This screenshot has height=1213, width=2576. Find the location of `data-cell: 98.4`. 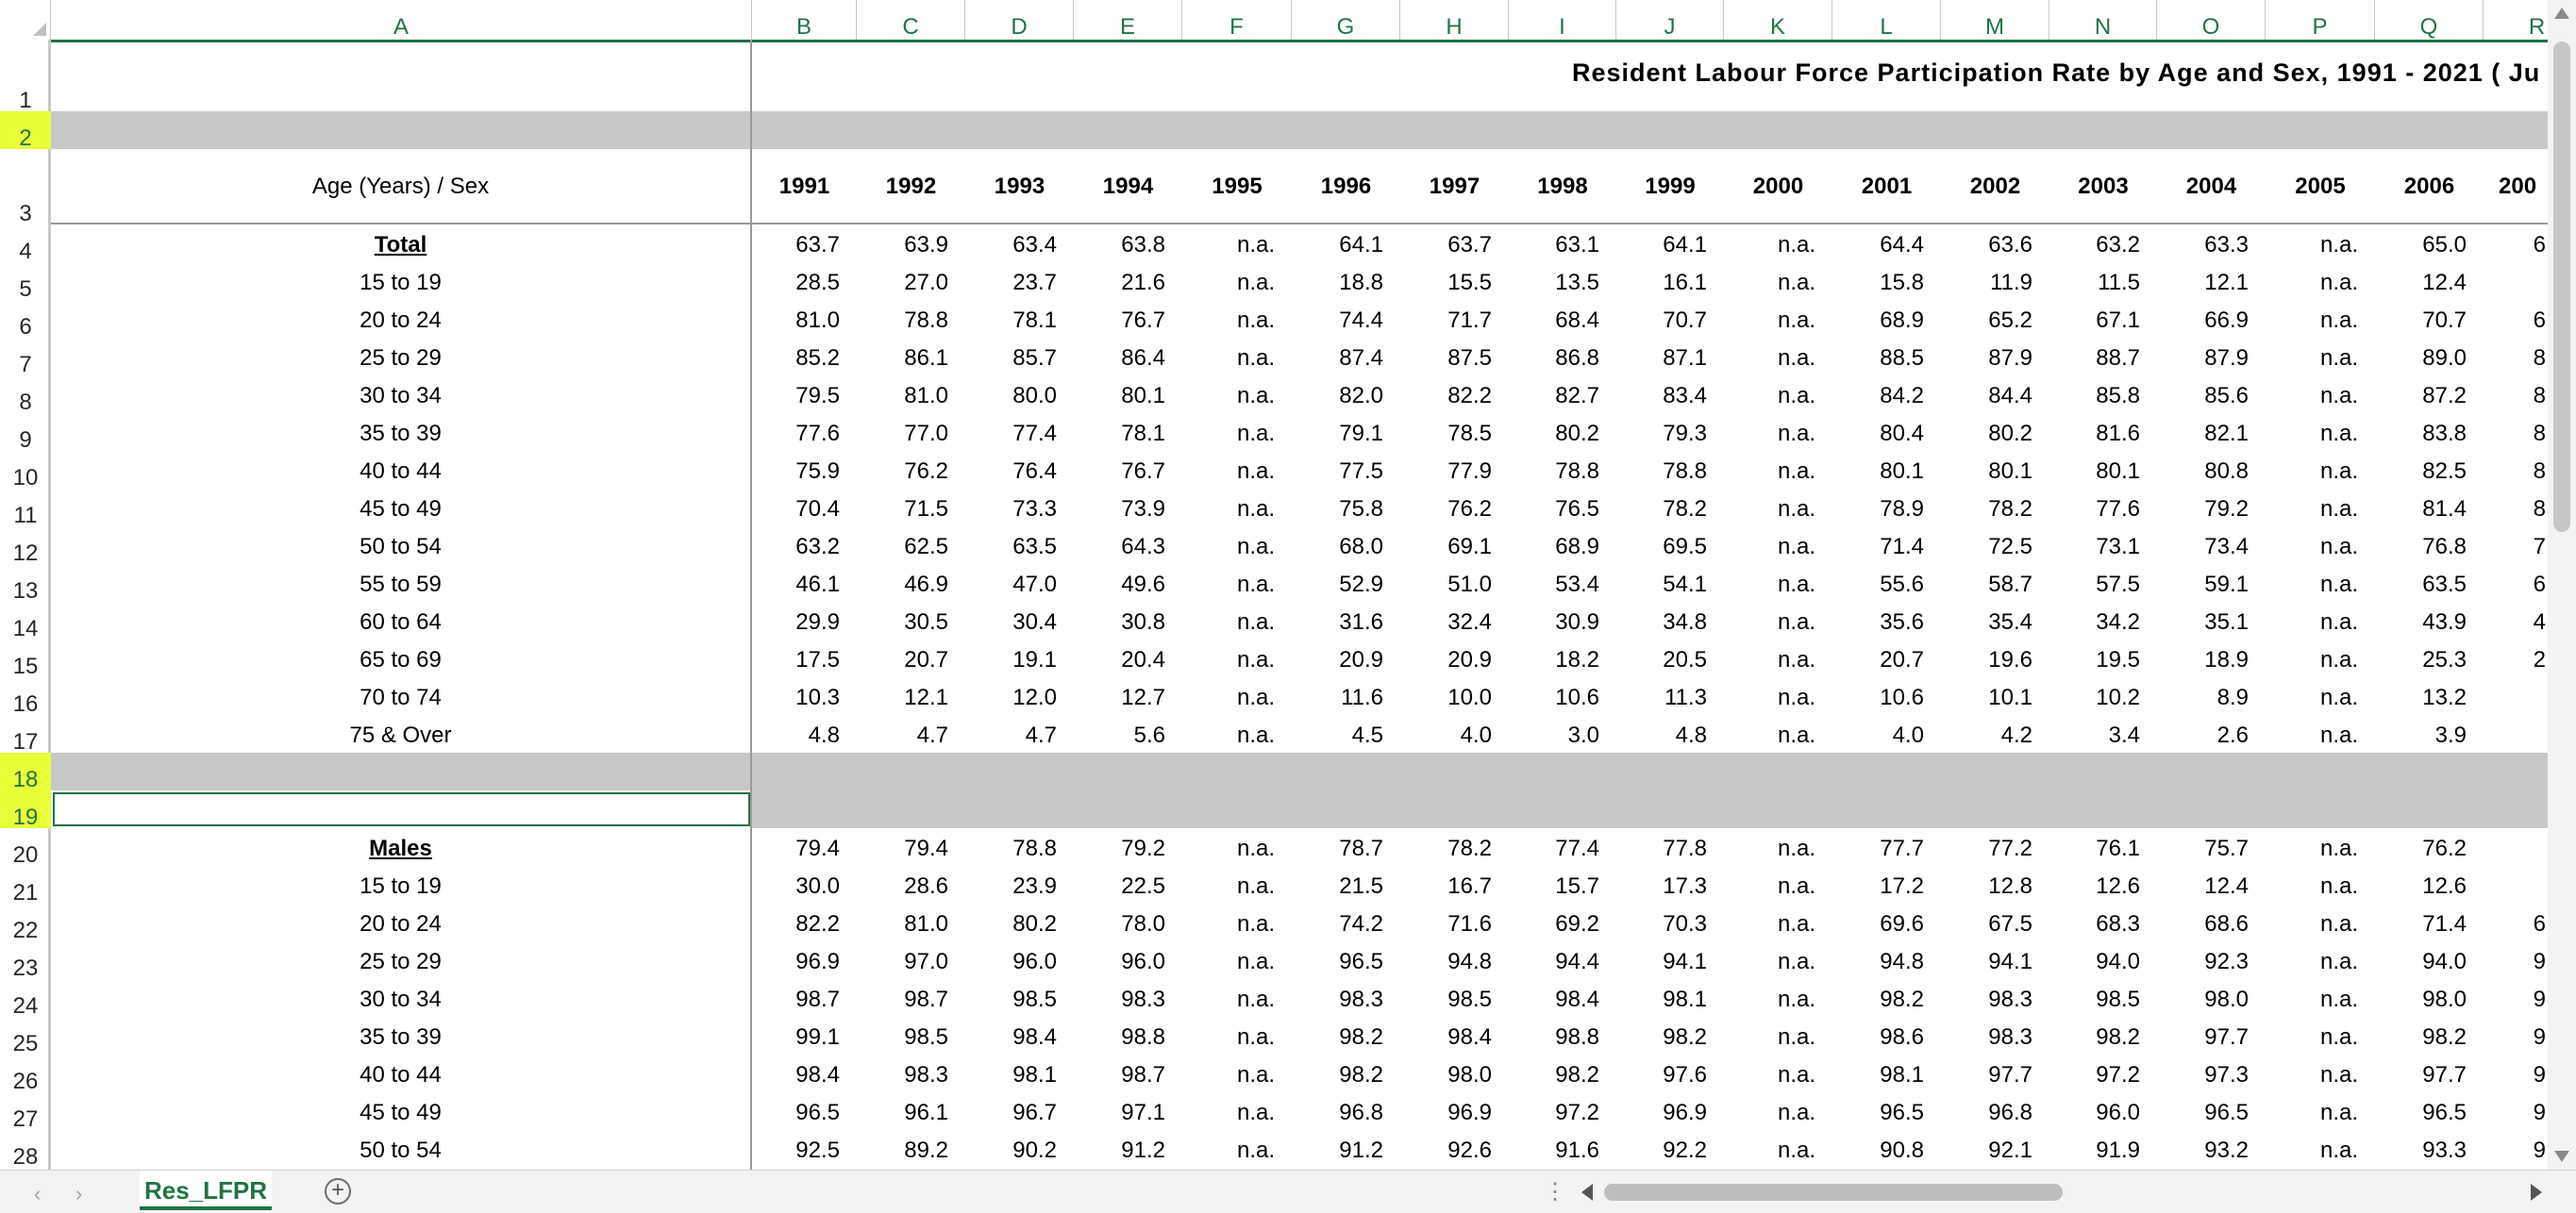

data-cell: 98.4 is located at coordinates (1469, 1037).